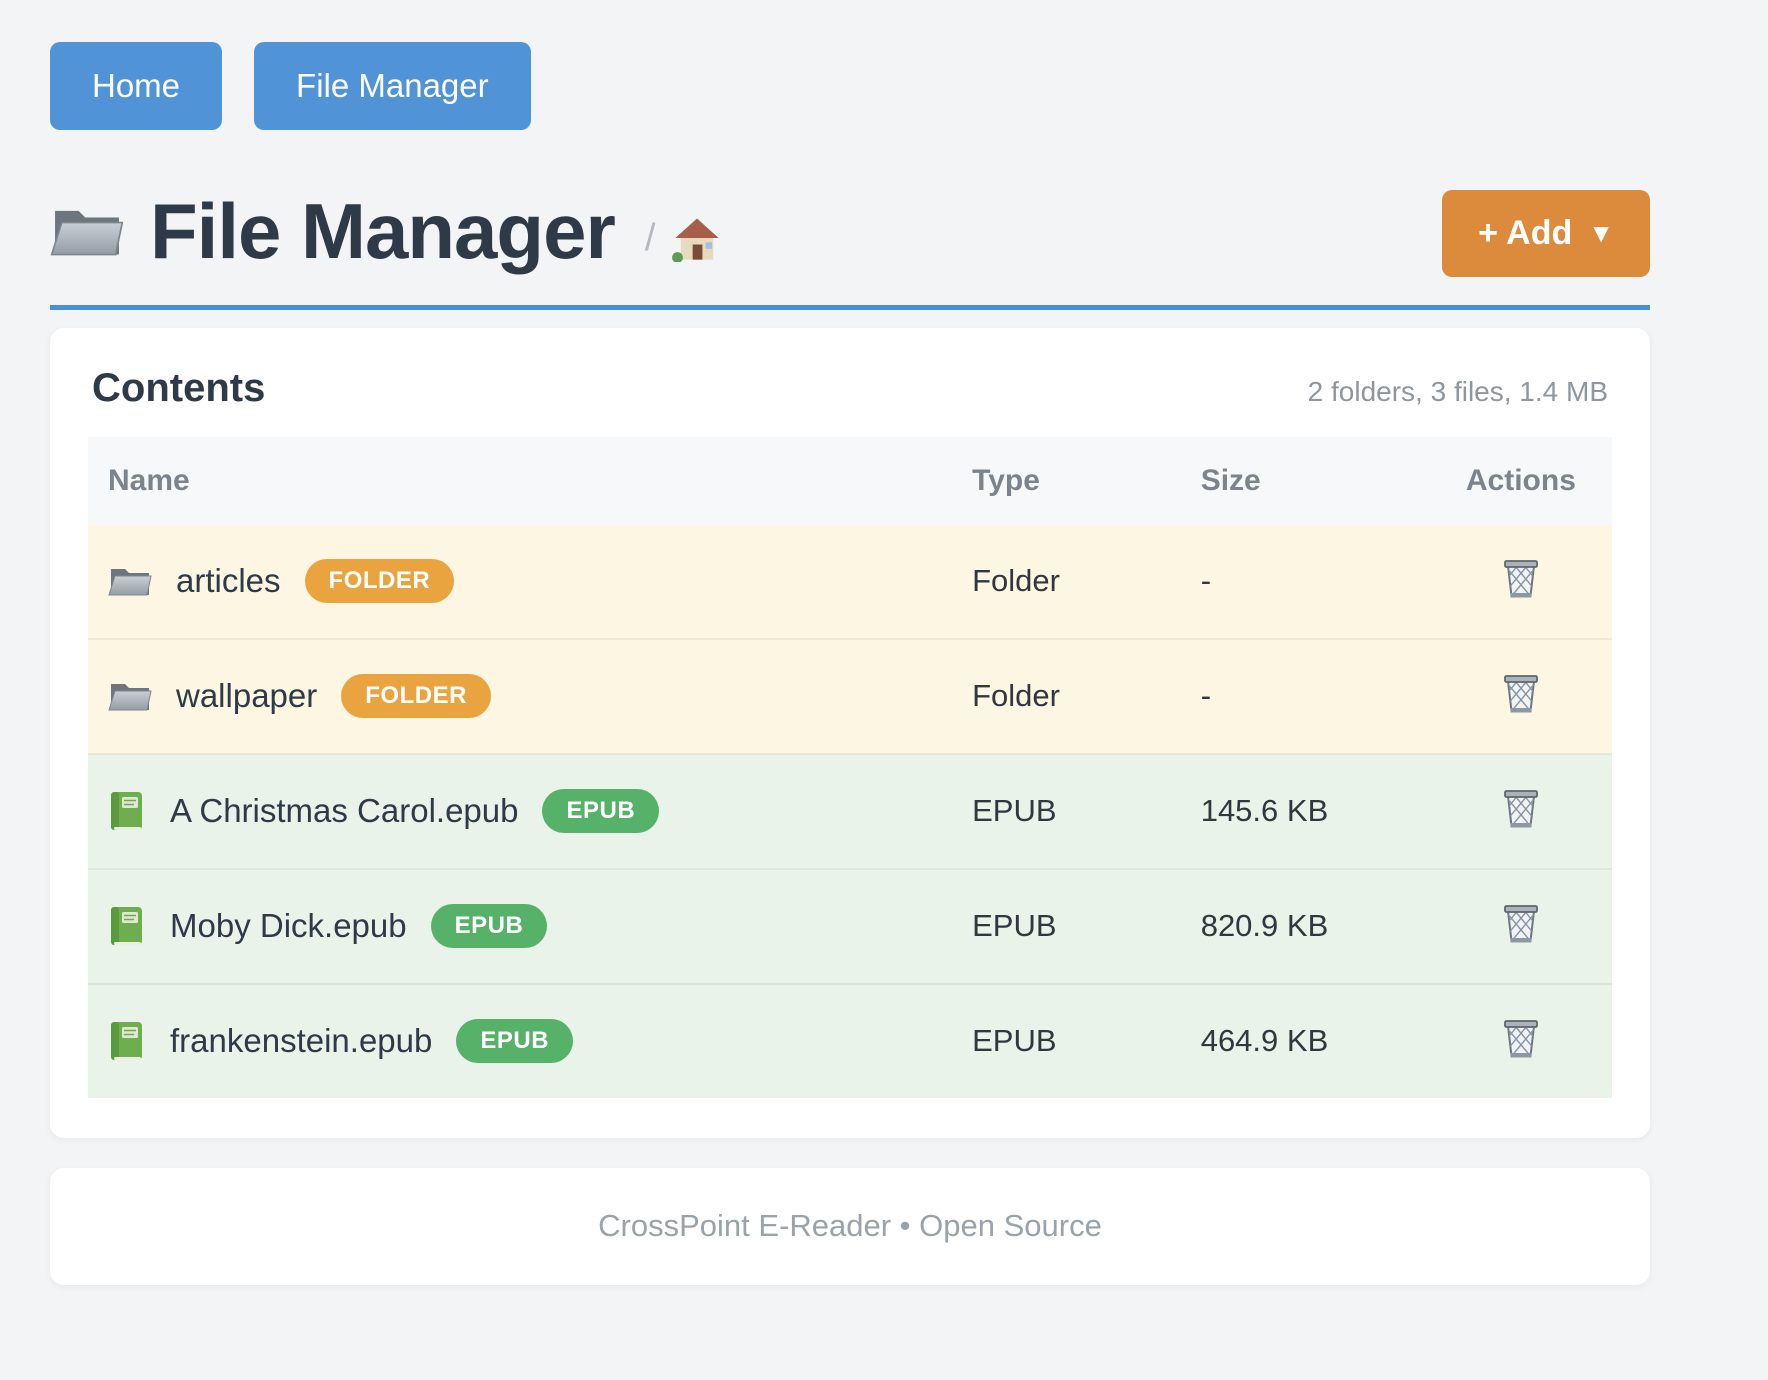  Describe the element at coordinates (1310, 480) in the screenshot. I see `column-header-size: Size` at that location.